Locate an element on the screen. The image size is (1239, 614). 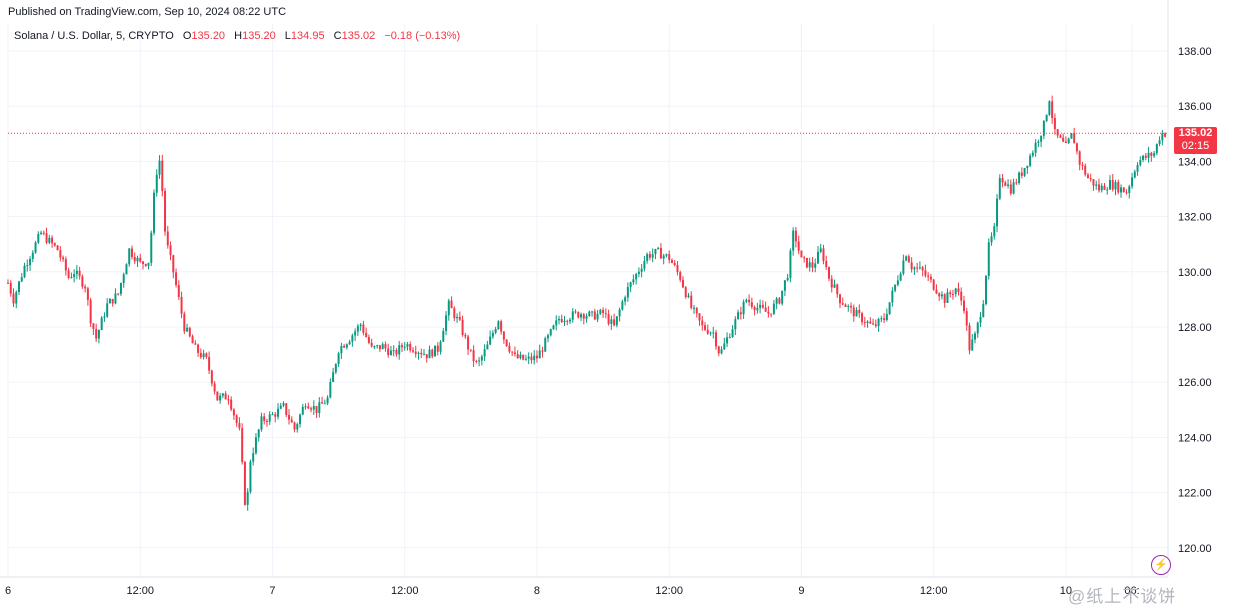
lightning-alert-icon: ⚡ is located at coordinates (1161, 565).